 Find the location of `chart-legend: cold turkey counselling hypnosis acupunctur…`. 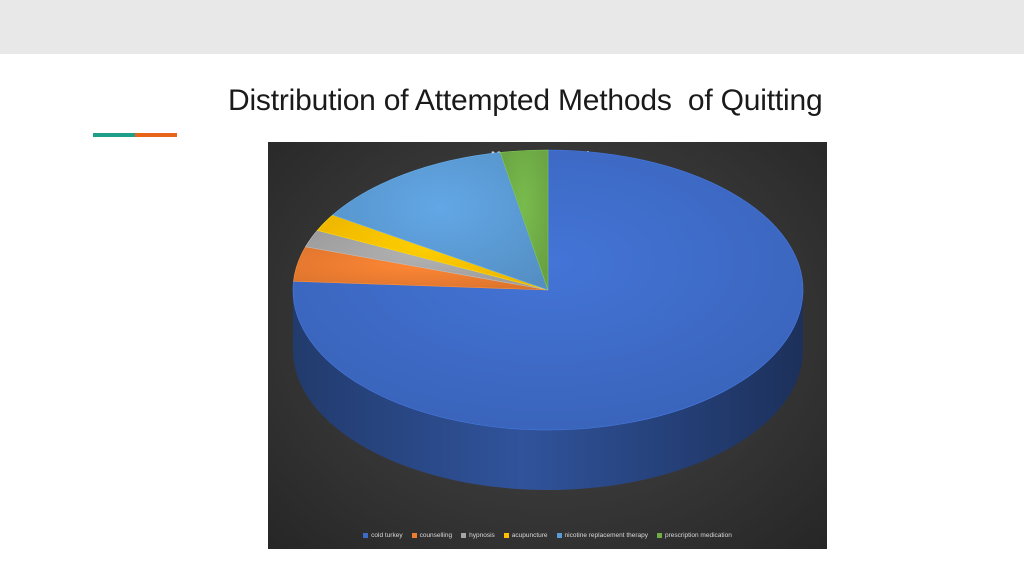

chart-legend: cold turkey counselling hypnosis acupunctur… is located at coordinates (547, 535).